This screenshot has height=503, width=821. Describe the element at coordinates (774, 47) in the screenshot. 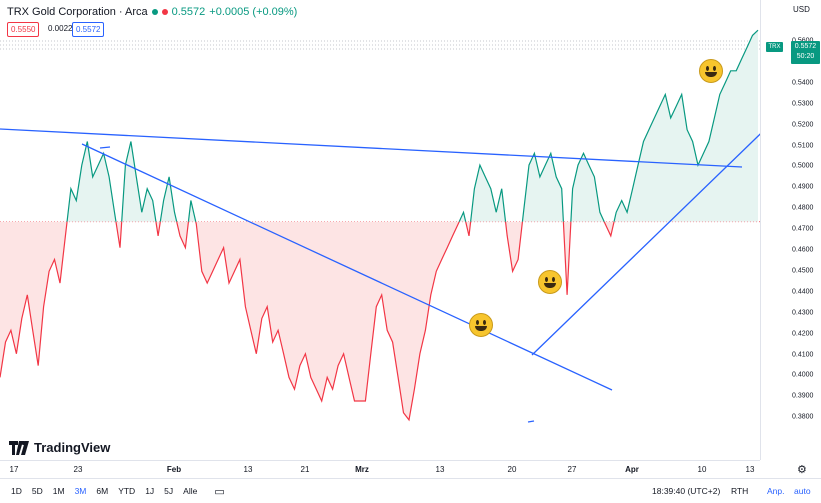

I see `symbol-tag: TRX` at that location.